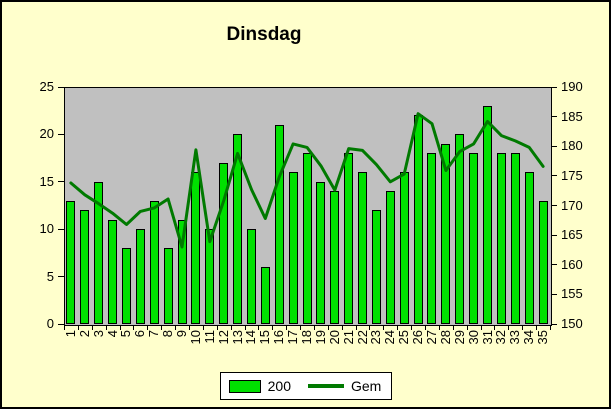  Describe the element at coordinates (572, 175) in the screenshot. I see `right-axis-tick-label: 175` at that location.